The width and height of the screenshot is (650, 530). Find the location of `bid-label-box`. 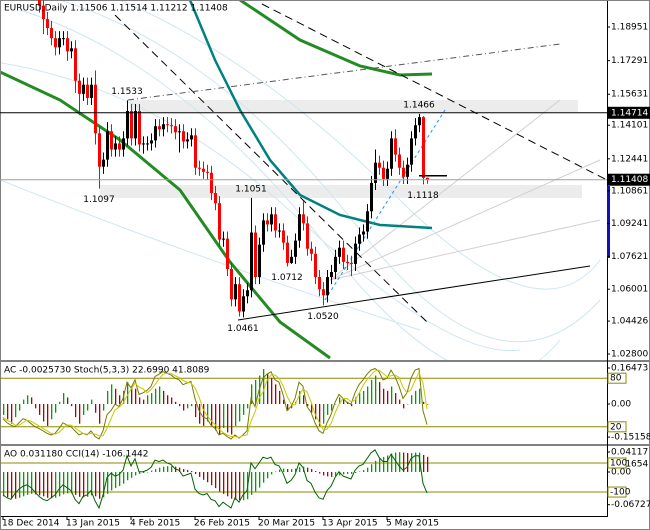

bid-label-box is located at coordinates (629, 179).